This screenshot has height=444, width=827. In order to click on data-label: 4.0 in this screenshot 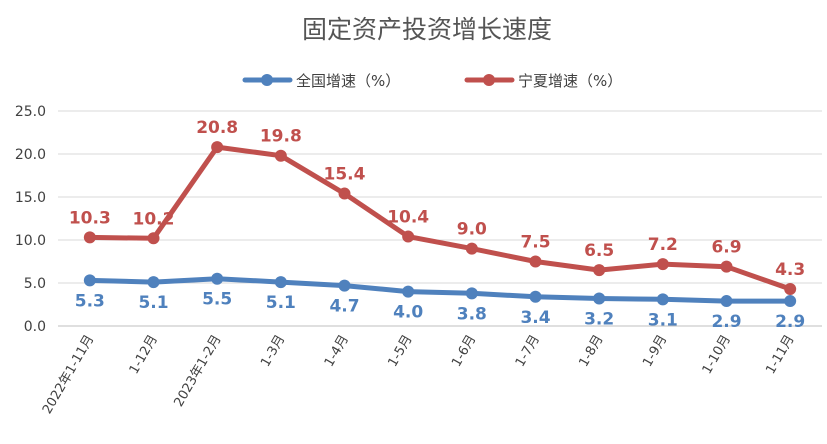, I will do `click(408, 313)`.